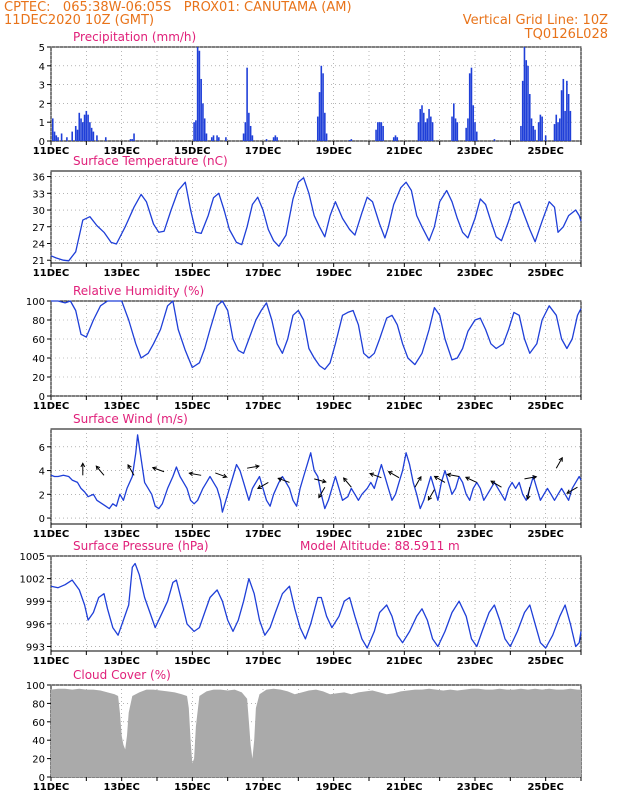  Describe the element at coordinates (38, 321) in the screenshot. I see `rh-ytick-label: 80` at that location.